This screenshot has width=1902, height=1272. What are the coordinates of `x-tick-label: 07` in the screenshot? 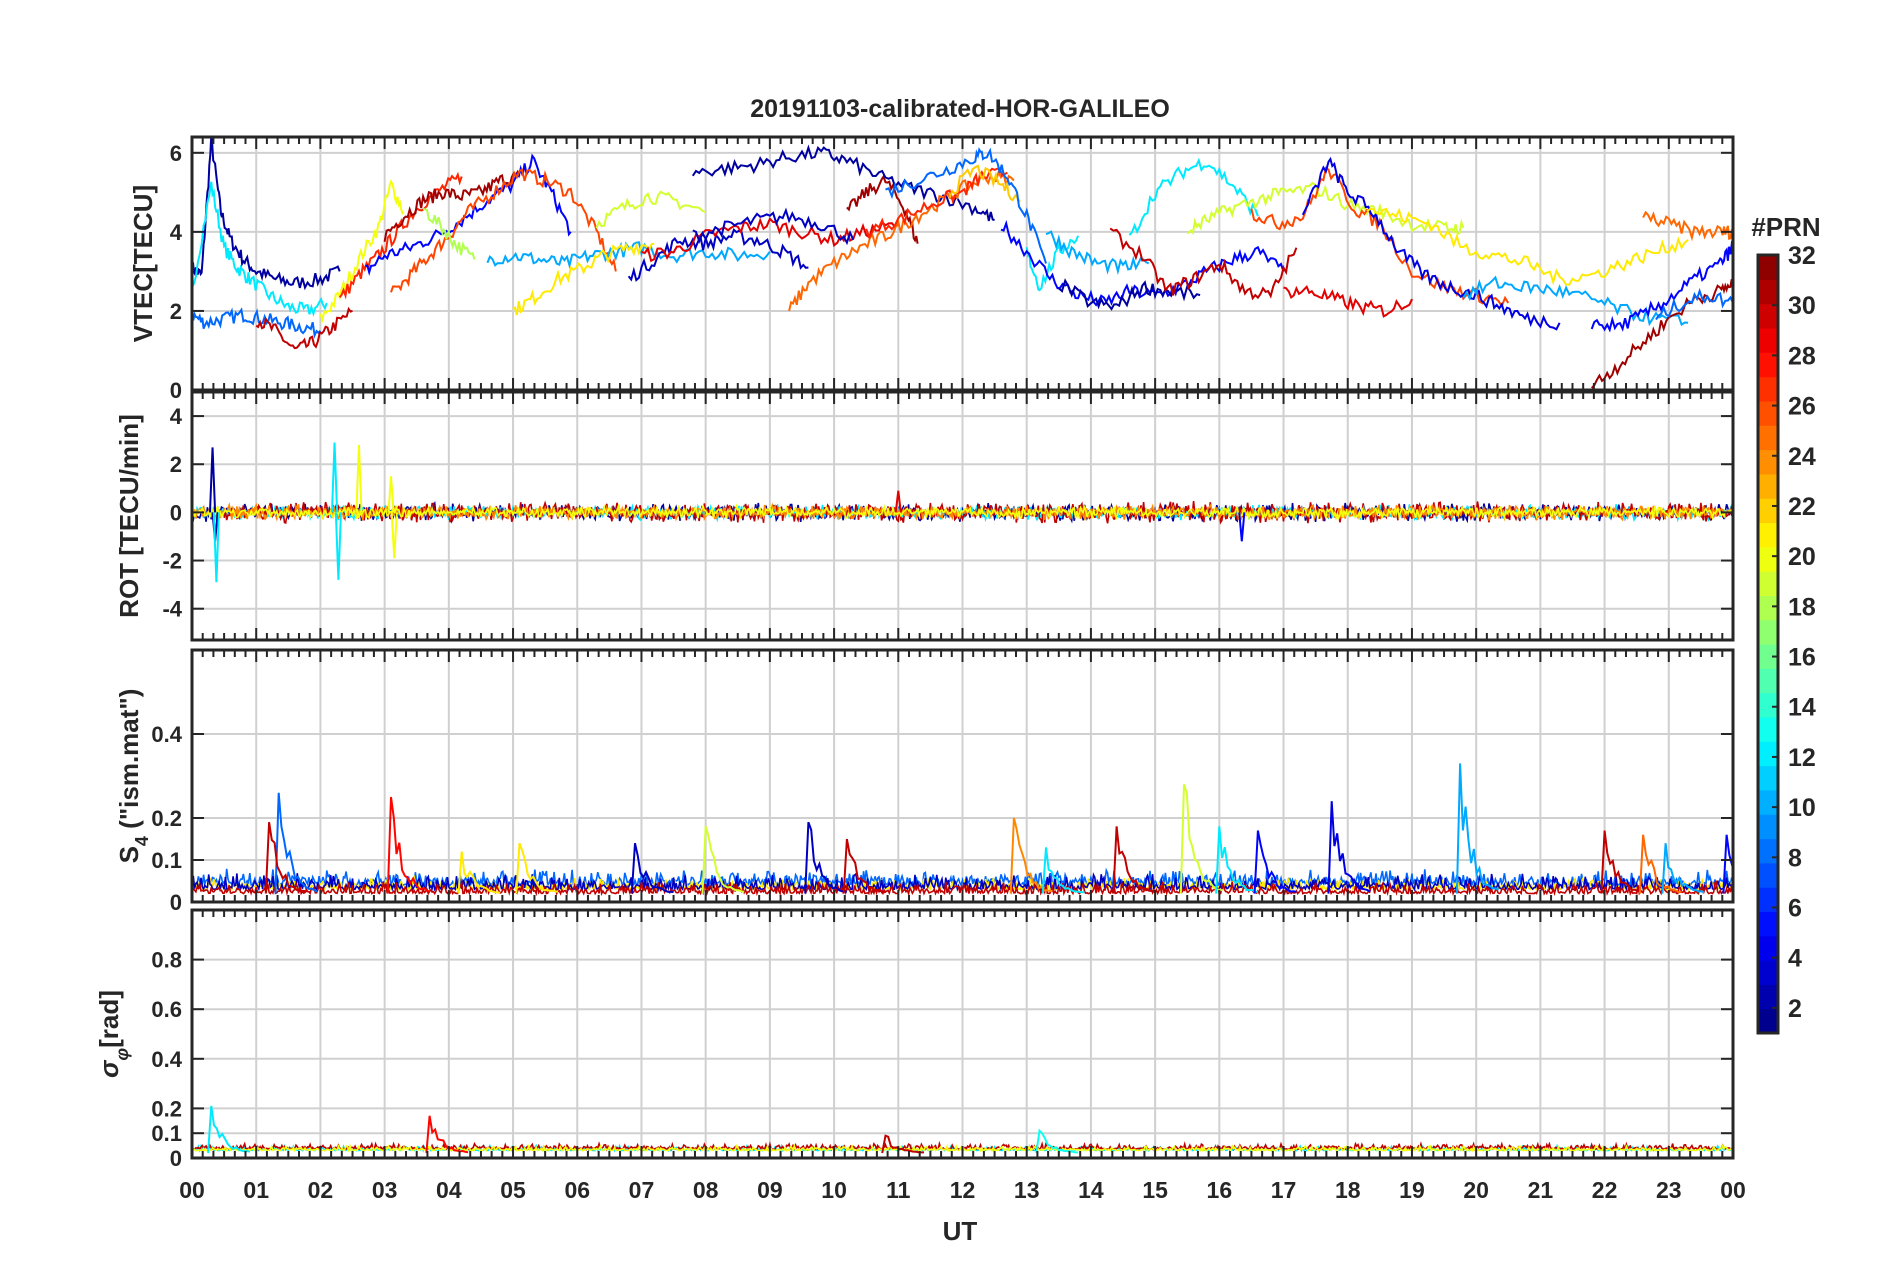 It's located at (642, 1190).